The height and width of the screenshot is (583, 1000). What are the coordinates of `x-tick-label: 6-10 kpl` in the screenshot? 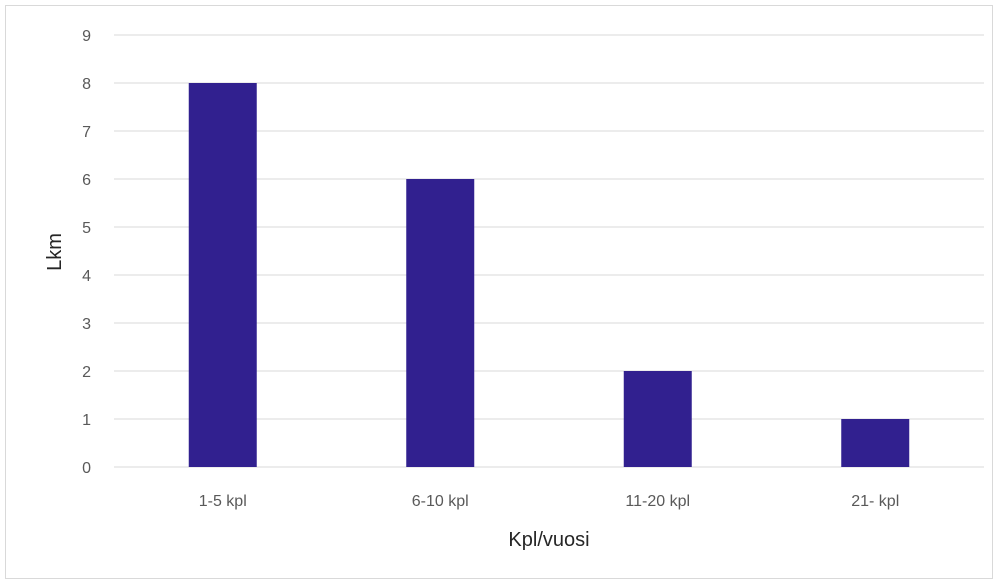 It's located at (440, 501).